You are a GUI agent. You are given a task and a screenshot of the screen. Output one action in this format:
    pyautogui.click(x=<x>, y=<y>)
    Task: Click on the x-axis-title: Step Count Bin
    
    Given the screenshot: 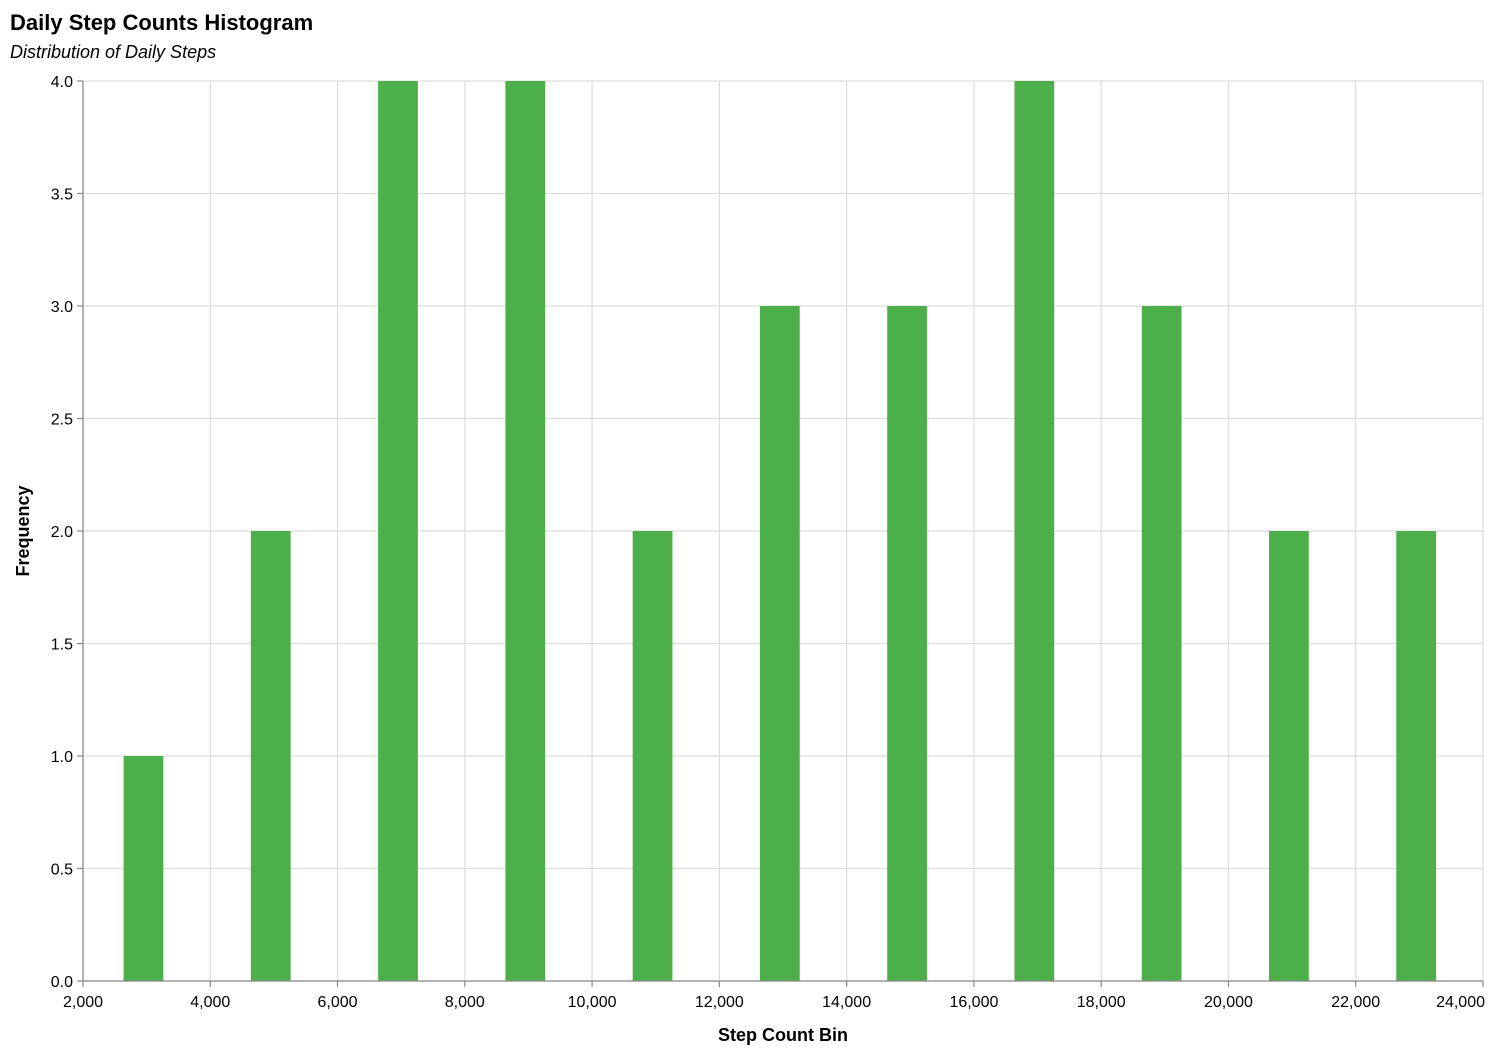 What is the action you would take?
    pyautogui.click(x=783, y=1035)
    